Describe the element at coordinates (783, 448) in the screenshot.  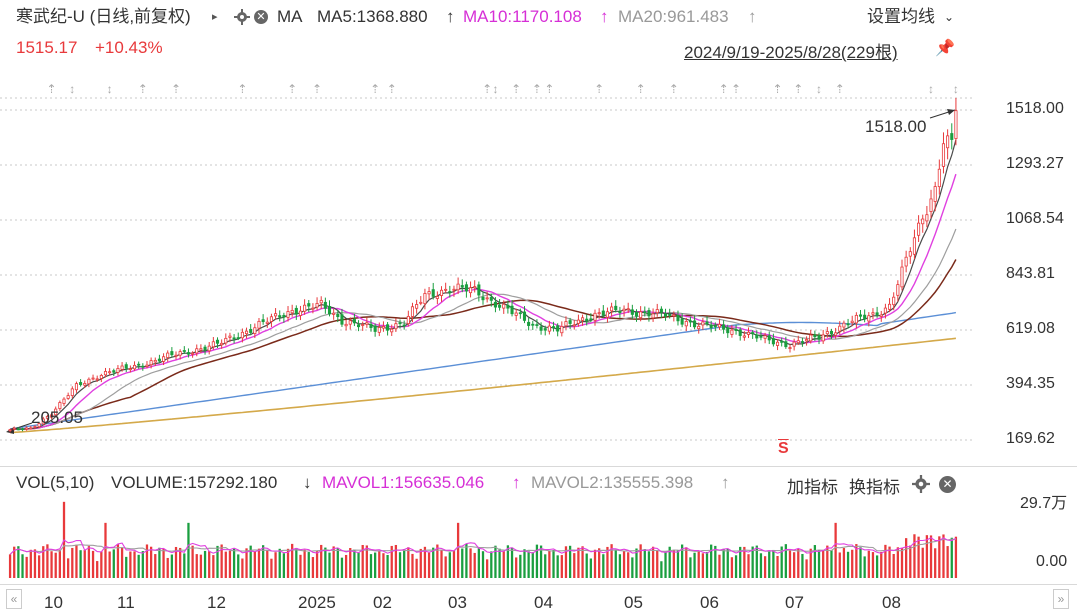
I see `signal-marker: S` at that location.